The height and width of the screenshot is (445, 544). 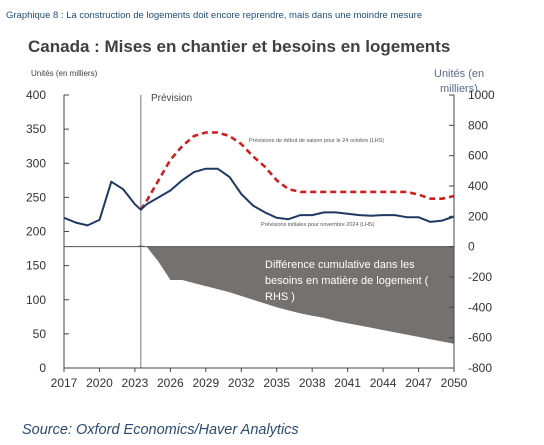 I want to click on area-label-line-3: RHS ), so click(x=280, y=297).